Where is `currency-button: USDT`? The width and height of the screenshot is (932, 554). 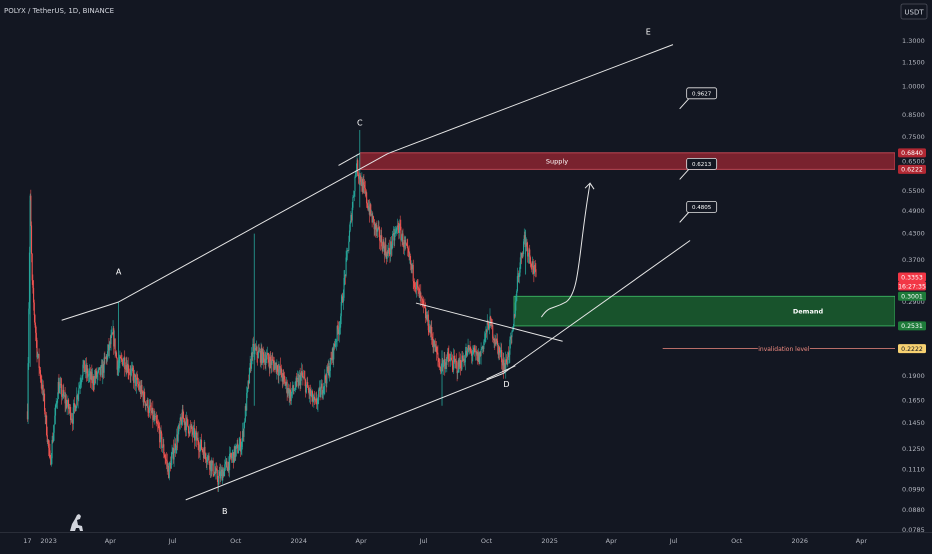
currency-button: USDT is located at coordinates (914, 11).